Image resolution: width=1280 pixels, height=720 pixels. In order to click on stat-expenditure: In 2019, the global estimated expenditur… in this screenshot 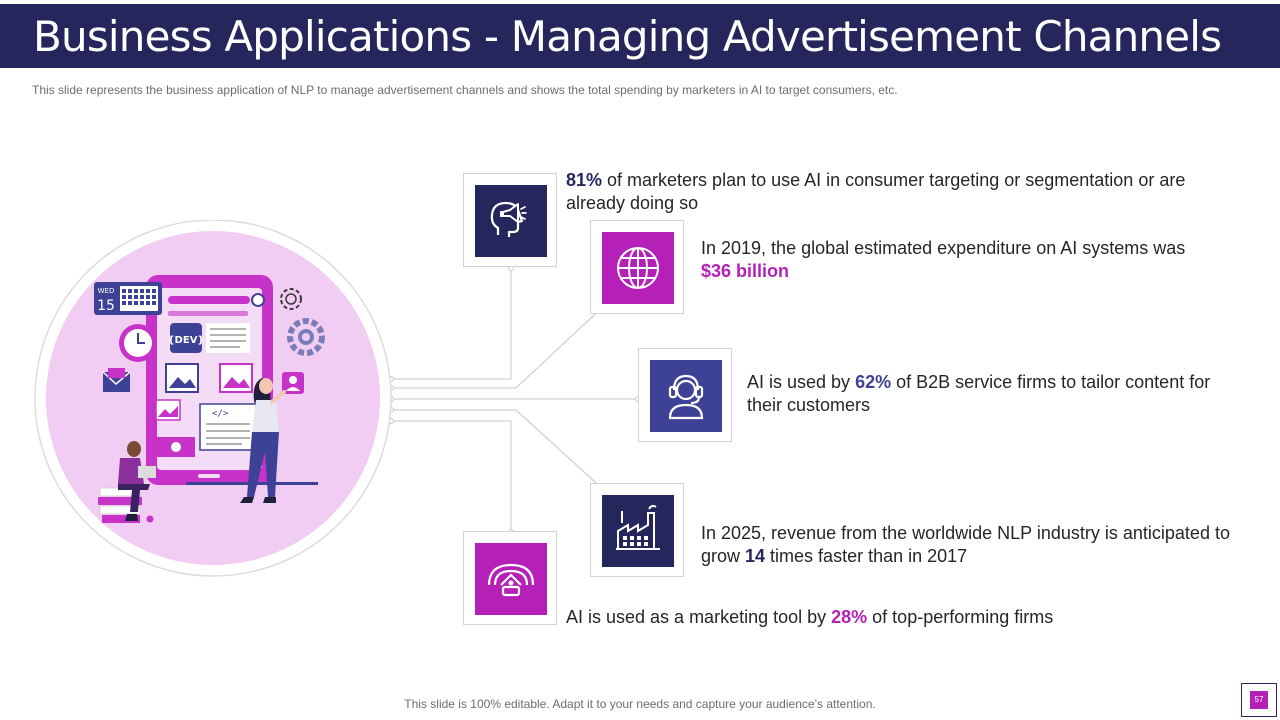, I will do `click(946, 260)`.